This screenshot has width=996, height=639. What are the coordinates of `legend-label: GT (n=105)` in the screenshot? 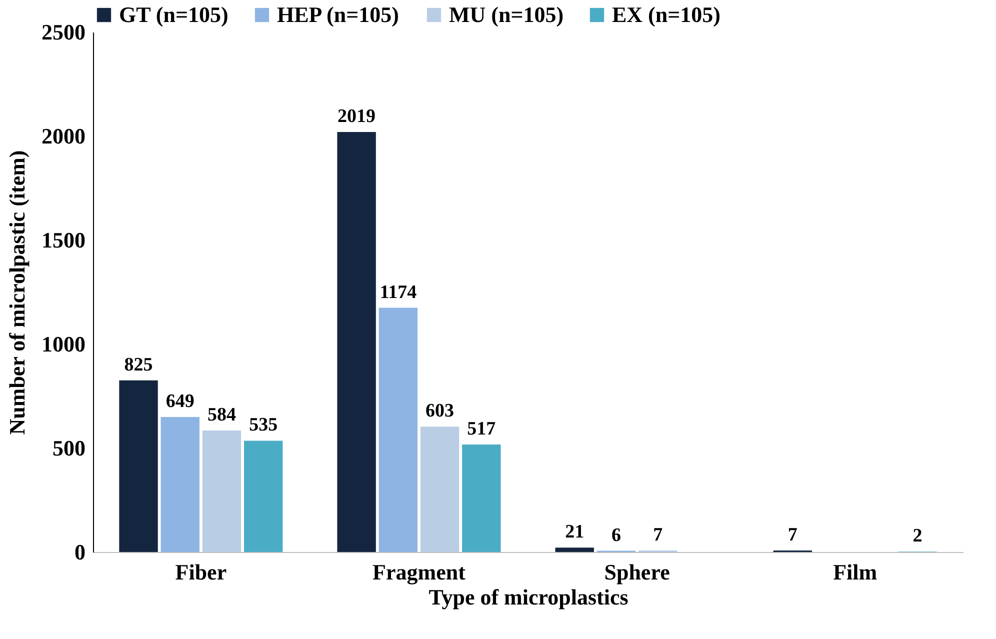 It's located at (173, 14).